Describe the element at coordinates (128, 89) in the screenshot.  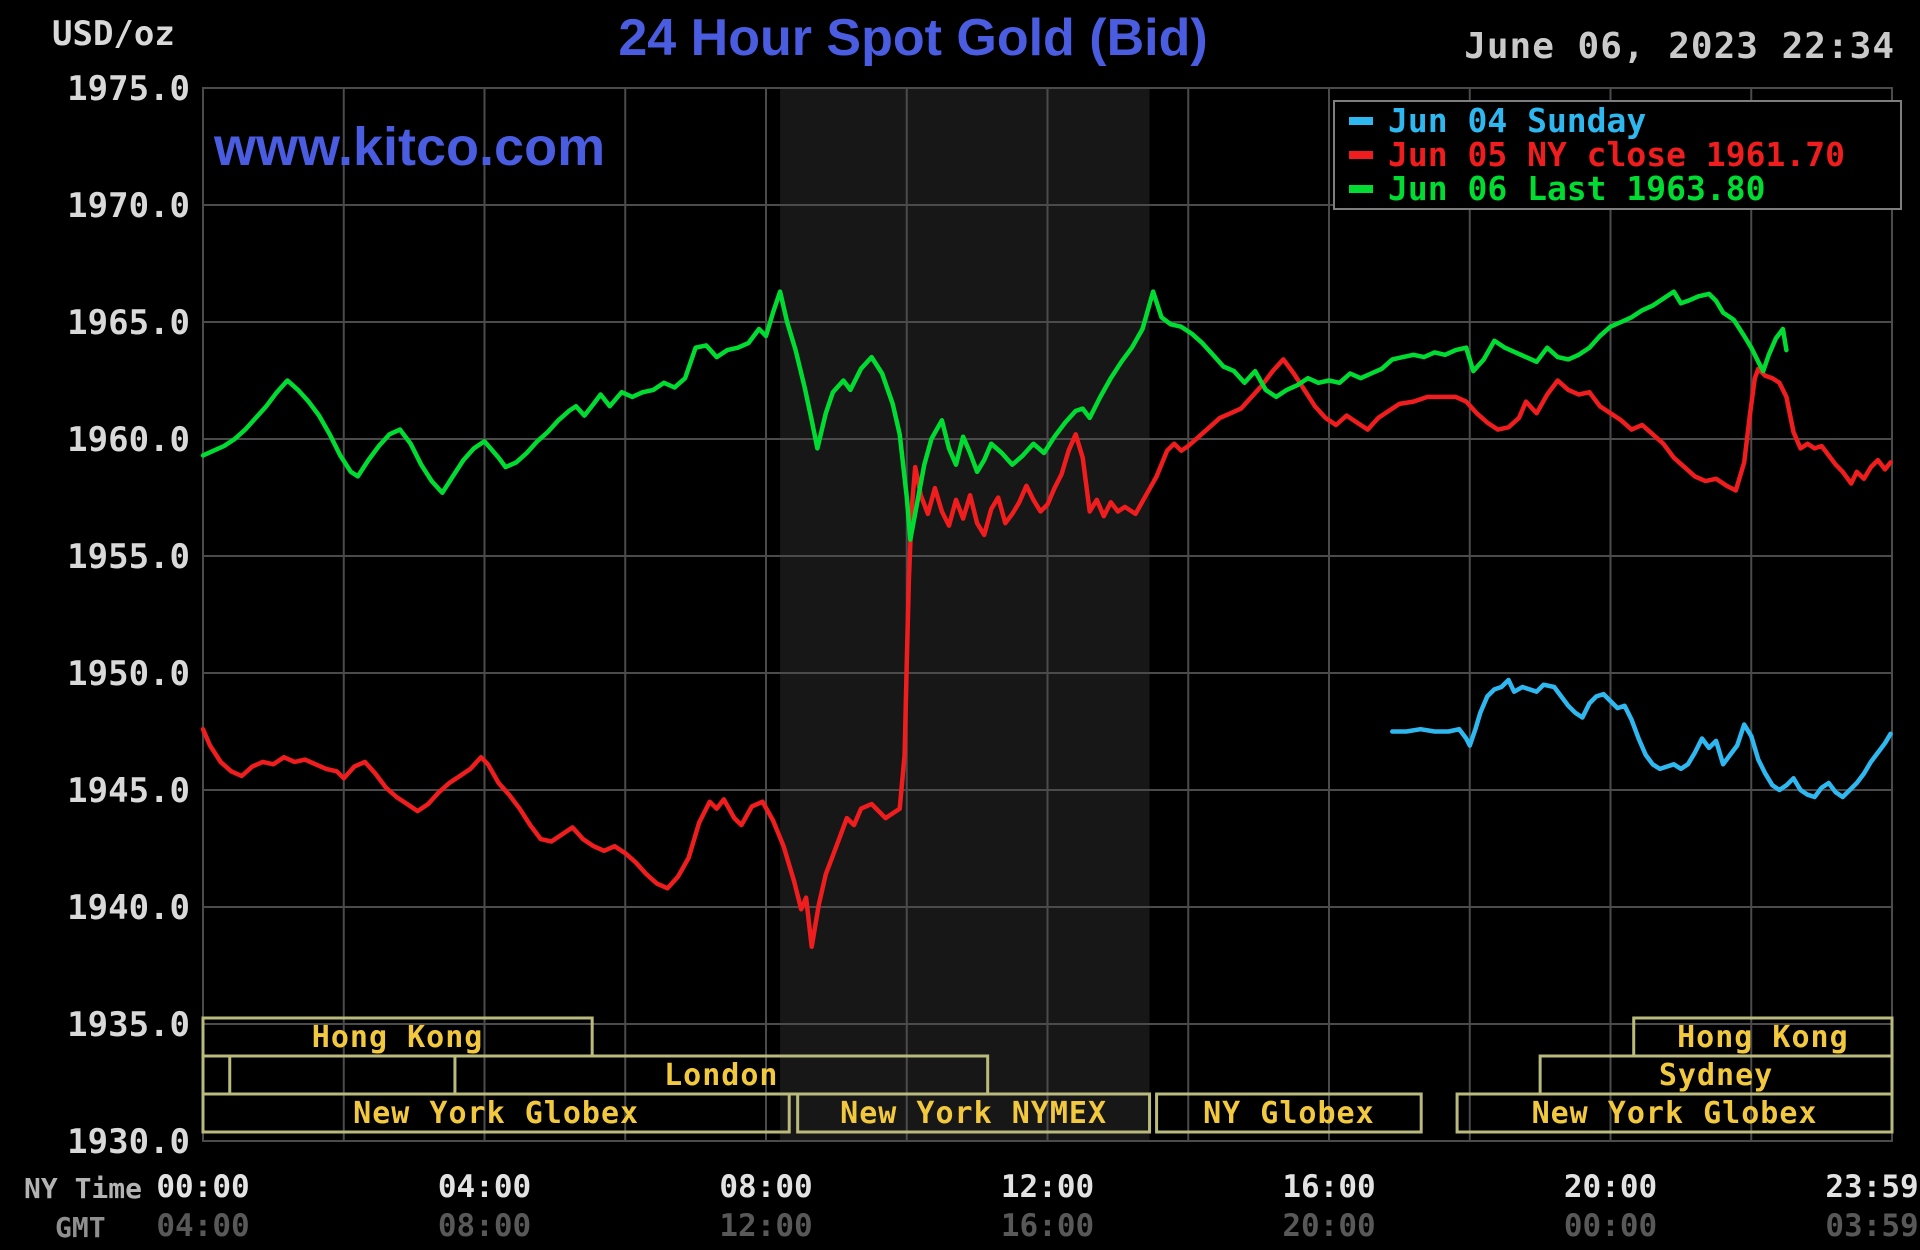
I see `y-tick-label: 1975.0` at that location.